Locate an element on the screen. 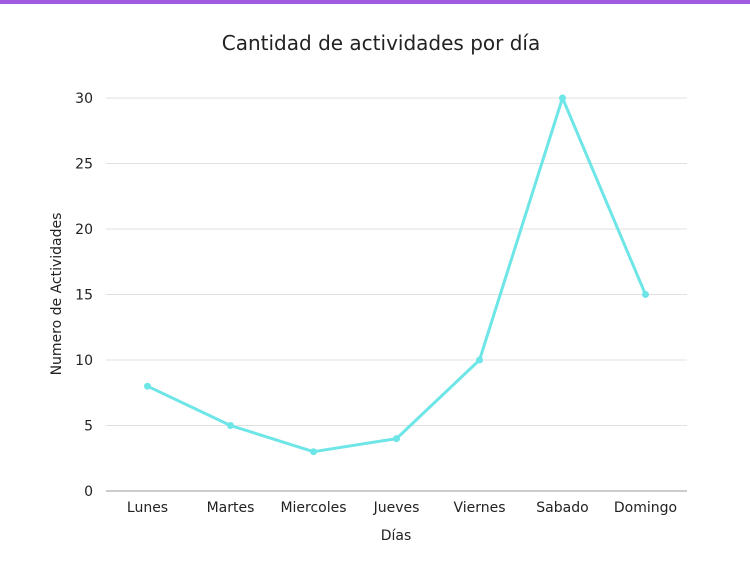 The height and width of the screenshot is (578, 750). x-tick-label: Jueves is located at coordinates (396, 508).